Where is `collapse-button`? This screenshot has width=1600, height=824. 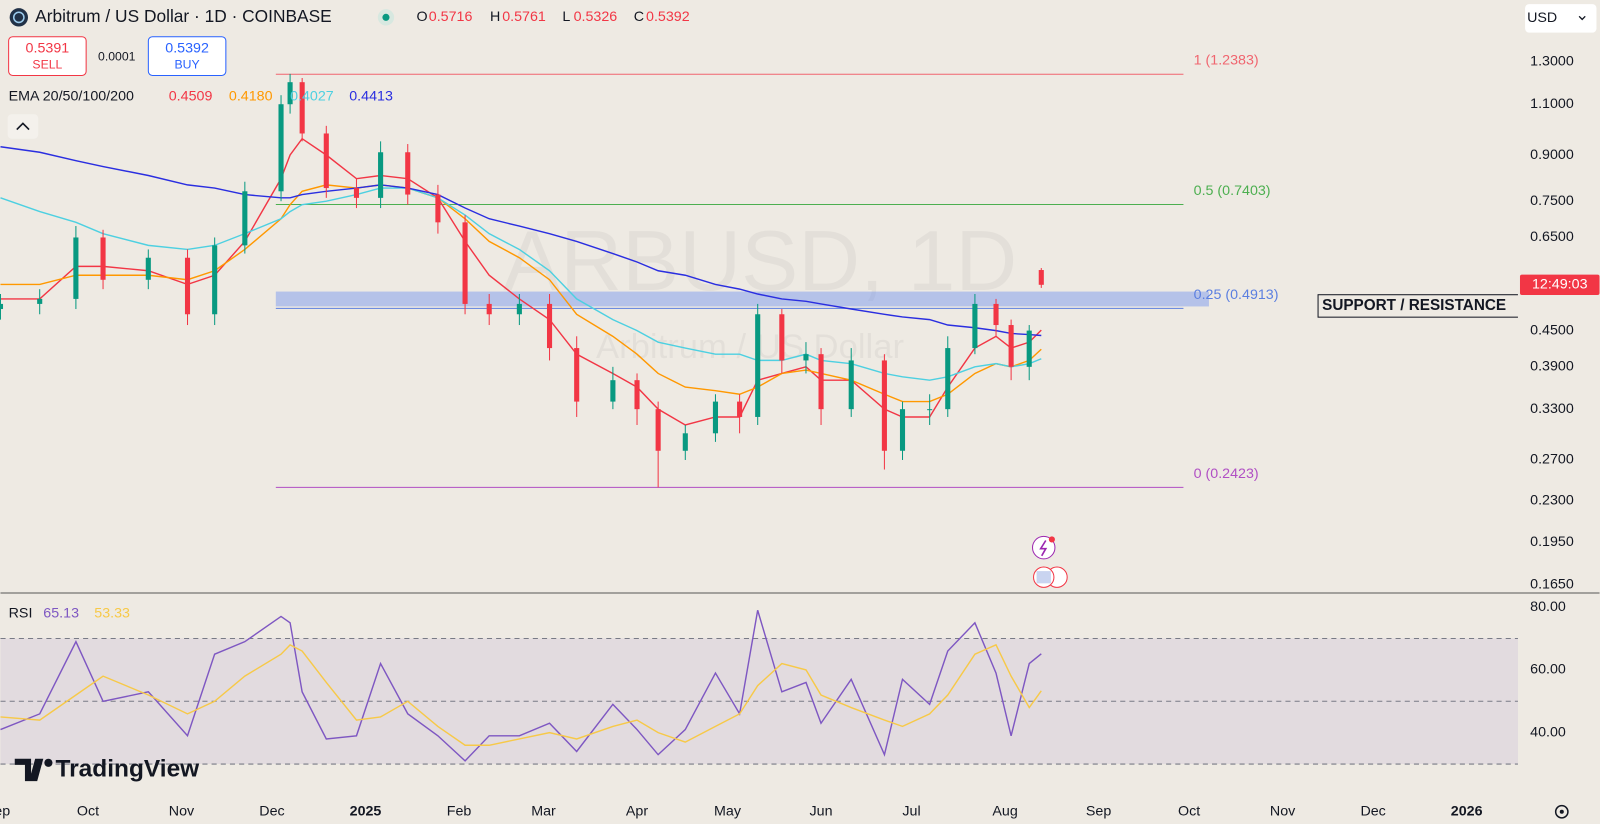 collapse-button is located at coordinates (23, 126).